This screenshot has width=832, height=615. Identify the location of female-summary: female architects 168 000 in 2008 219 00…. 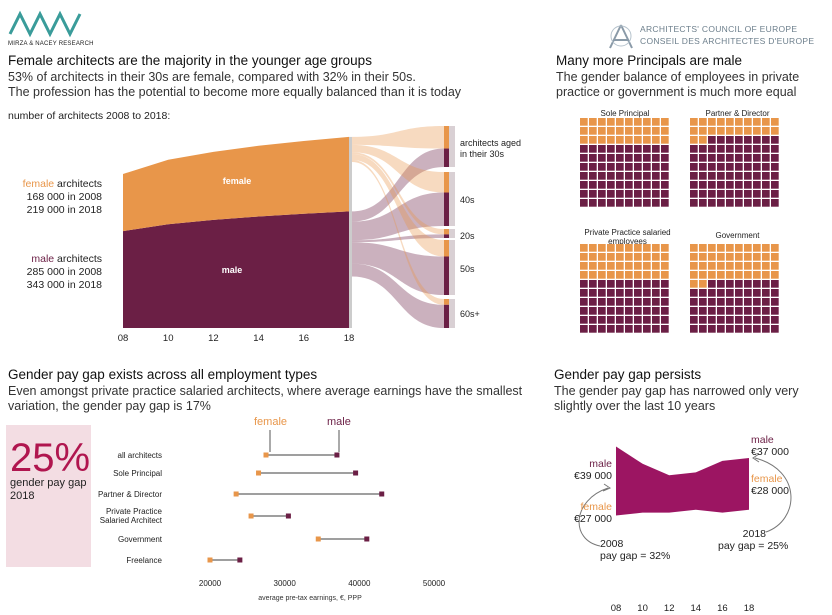
(59, 197).